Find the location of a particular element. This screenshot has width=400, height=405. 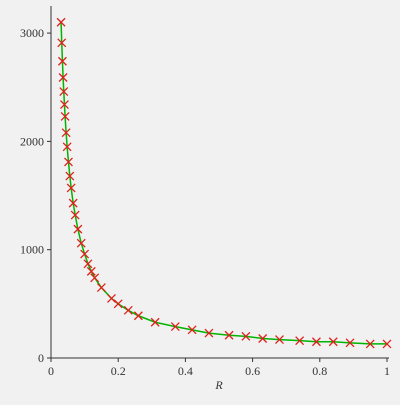

x-tick-label: 1 is located at coordinates (387, 371).